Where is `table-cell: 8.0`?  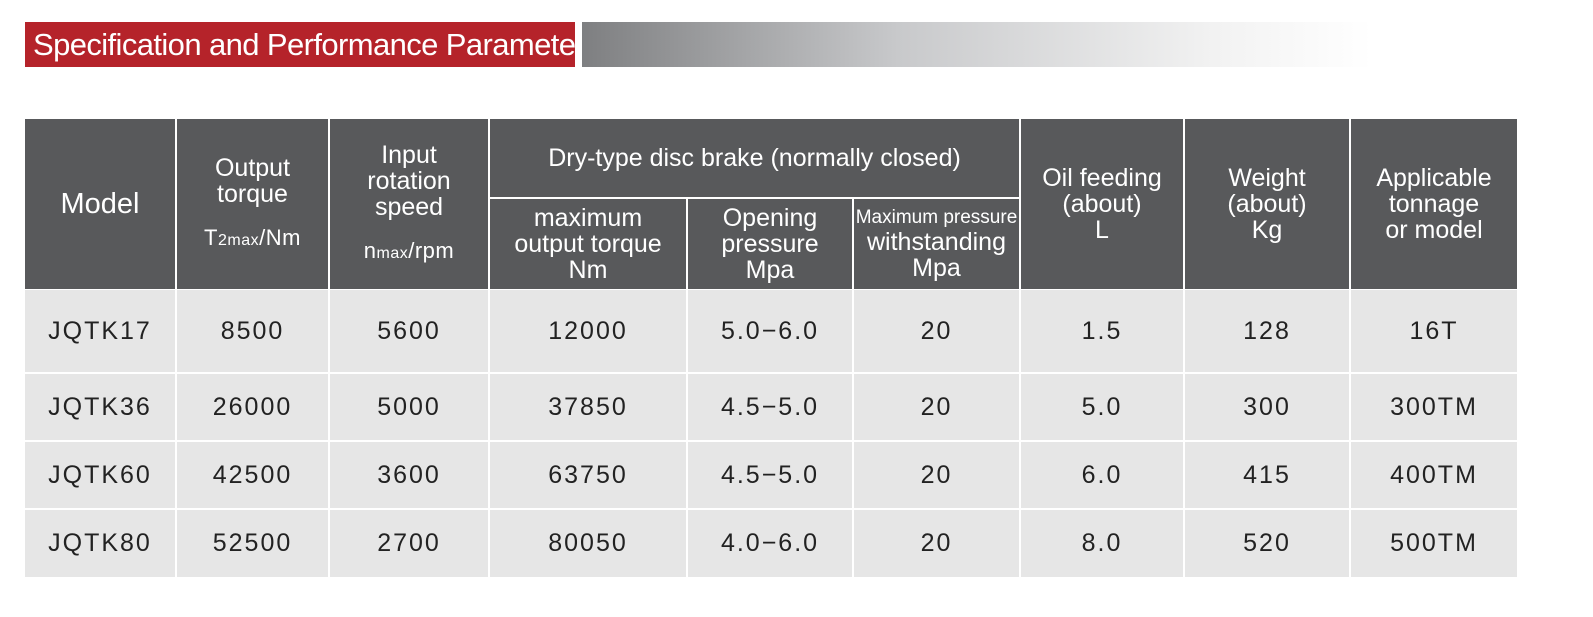
table-cell: 8.0 is located at coordinates (1102, 543).